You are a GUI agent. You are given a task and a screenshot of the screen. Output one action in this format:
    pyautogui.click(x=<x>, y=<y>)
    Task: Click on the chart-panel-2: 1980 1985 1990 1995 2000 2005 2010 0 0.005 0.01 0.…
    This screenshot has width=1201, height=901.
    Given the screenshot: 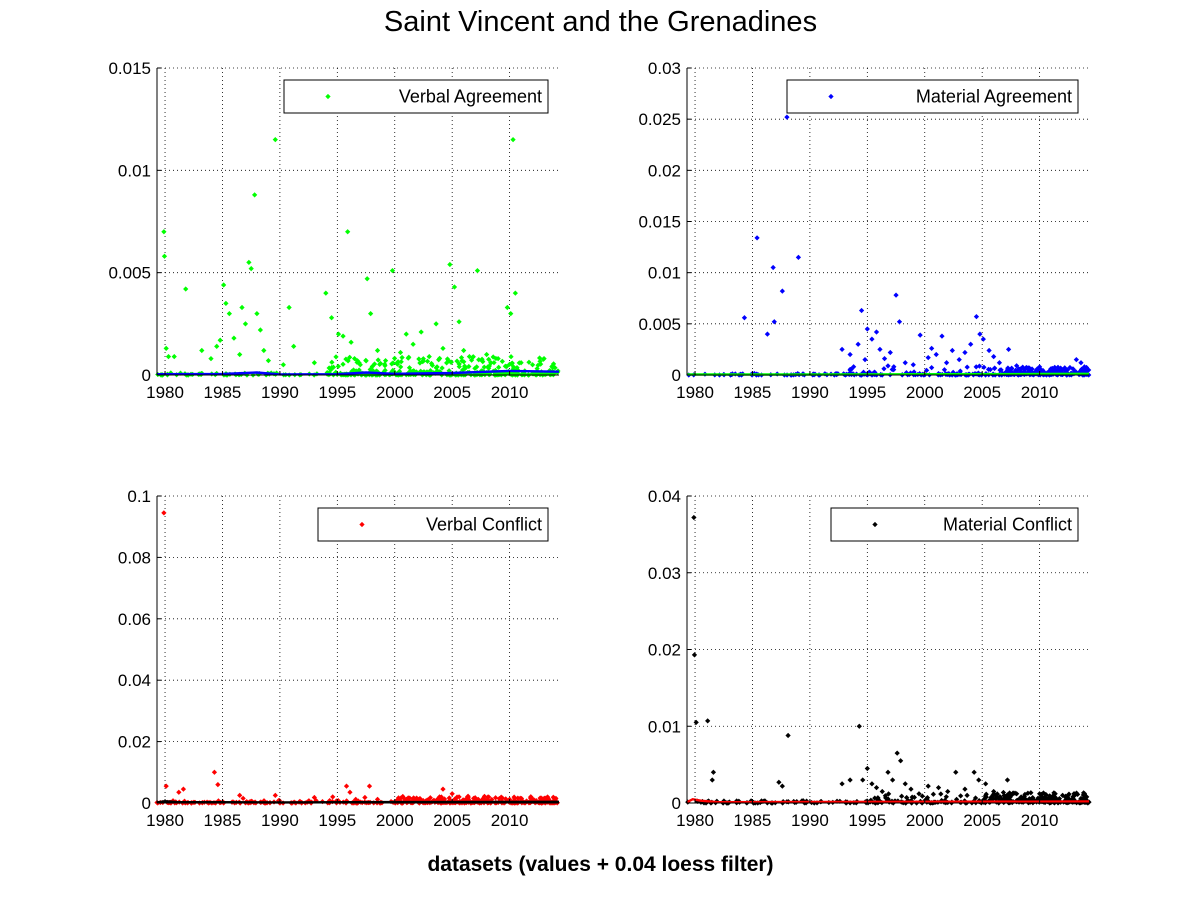 What is the action you would take?
    pyautogui.click(x=865, y=230)
    